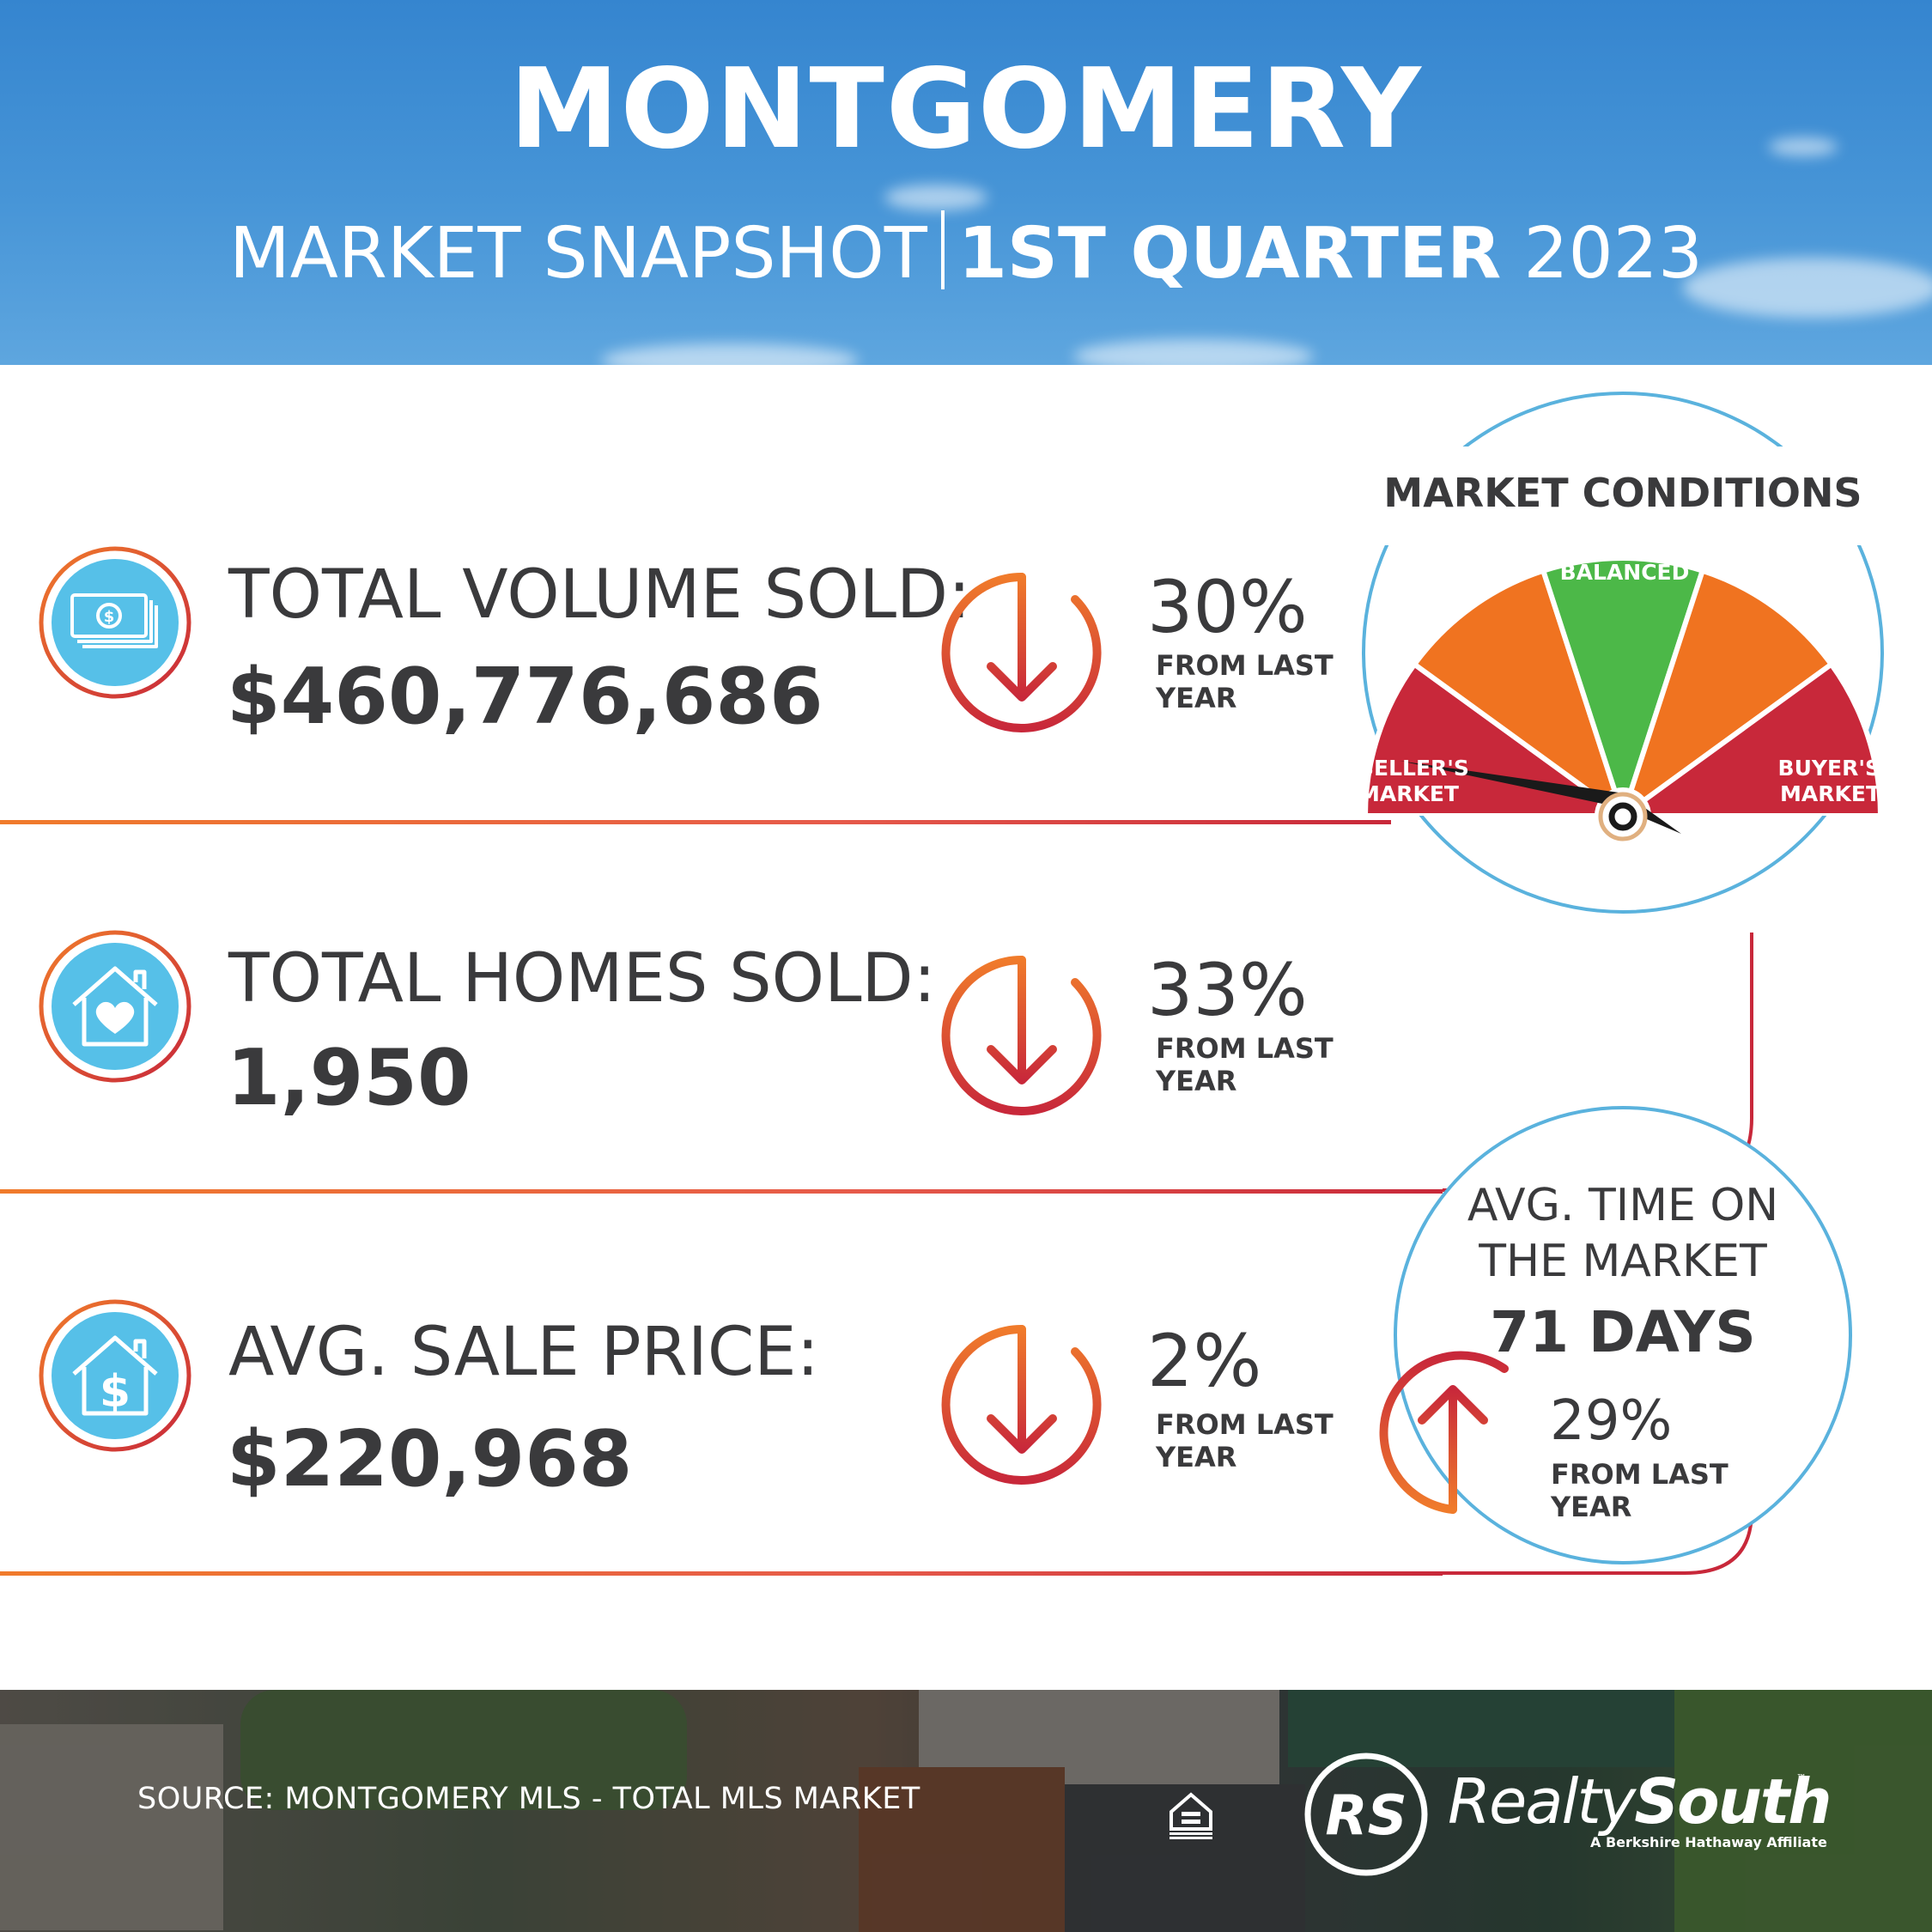  What do you see at coordinates (1623, 493) in the screenshot?
I see `market-conditions-title: MARKET CONDITIONS` at bounding box center [1623, 493].